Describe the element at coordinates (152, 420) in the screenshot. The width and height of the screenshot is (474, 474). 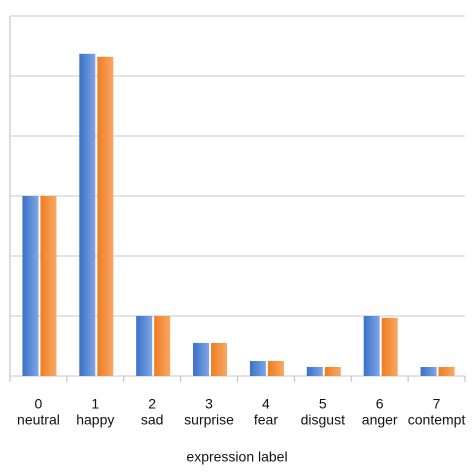
I see `x-tick-sublabel: sad` at that location.